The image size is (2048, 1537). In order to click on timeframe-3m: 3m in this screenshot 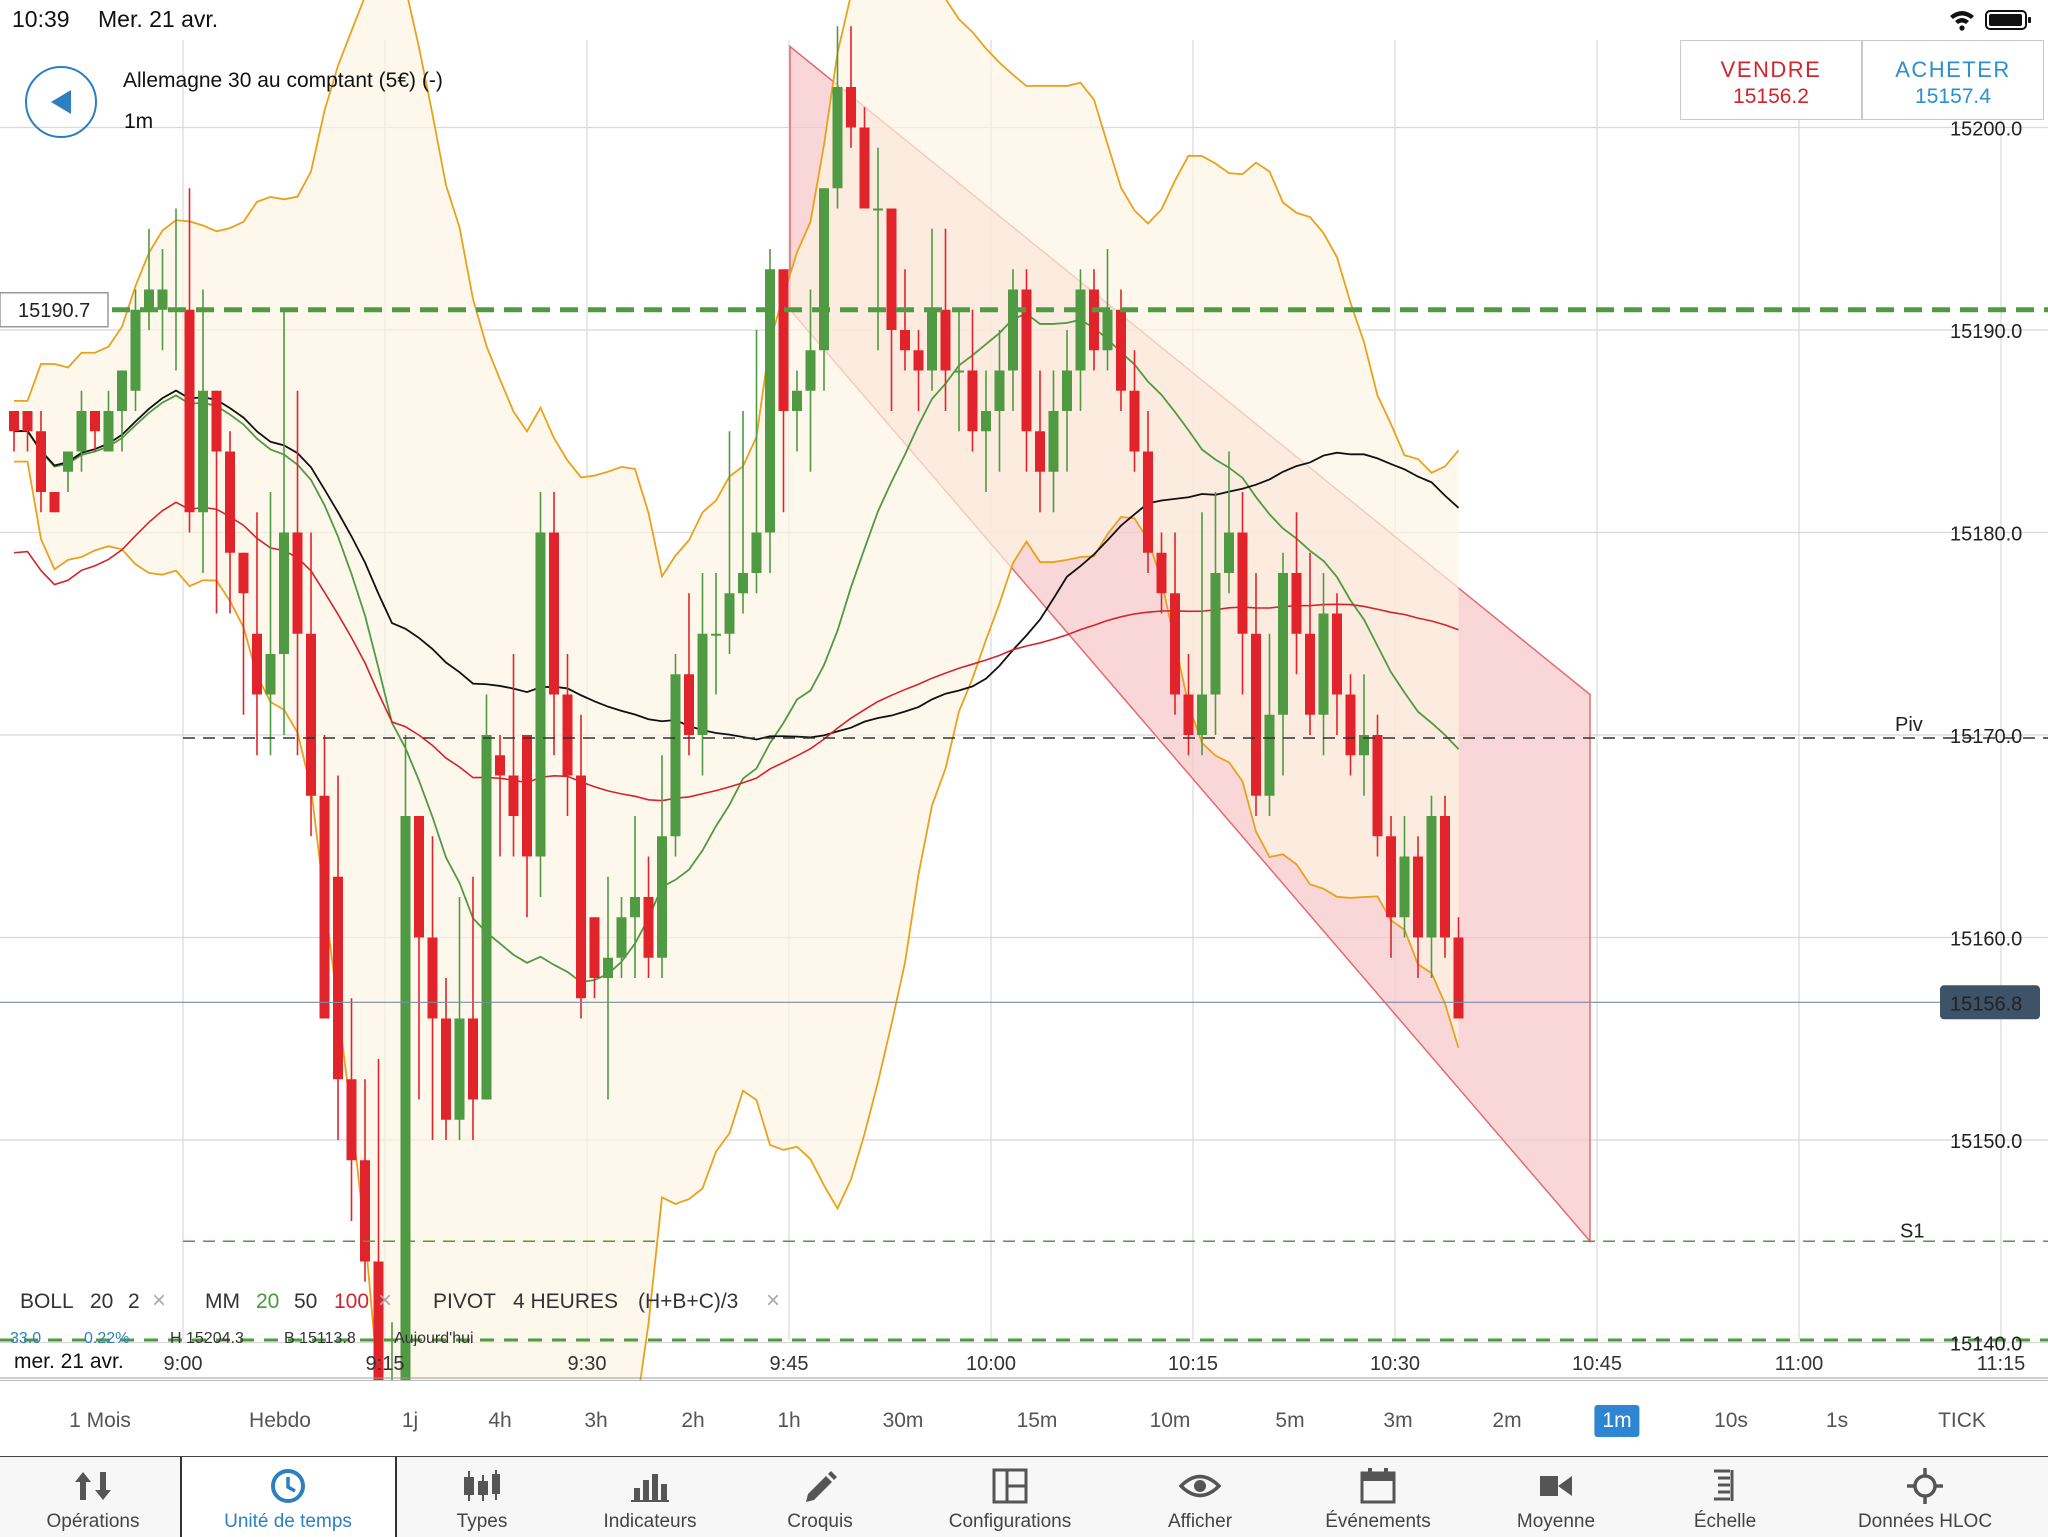, I will do `click(1398, 1420)`.